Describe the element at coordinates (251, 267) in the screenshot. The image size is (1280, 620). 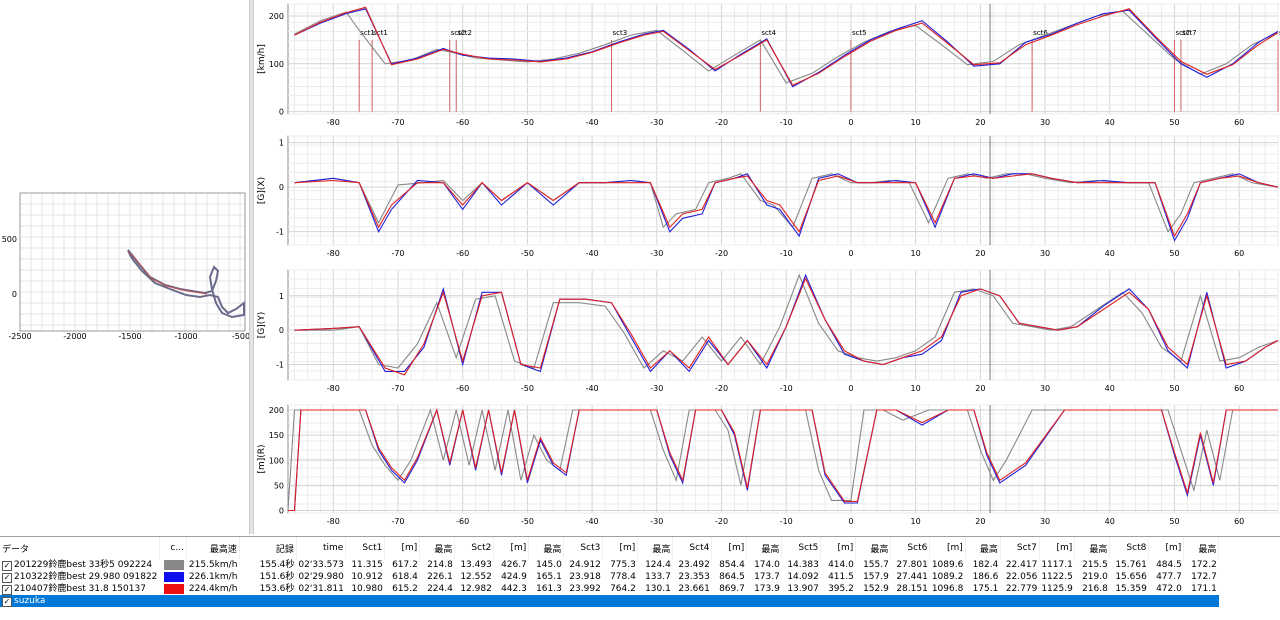
I see `pane-splitter` at that location.